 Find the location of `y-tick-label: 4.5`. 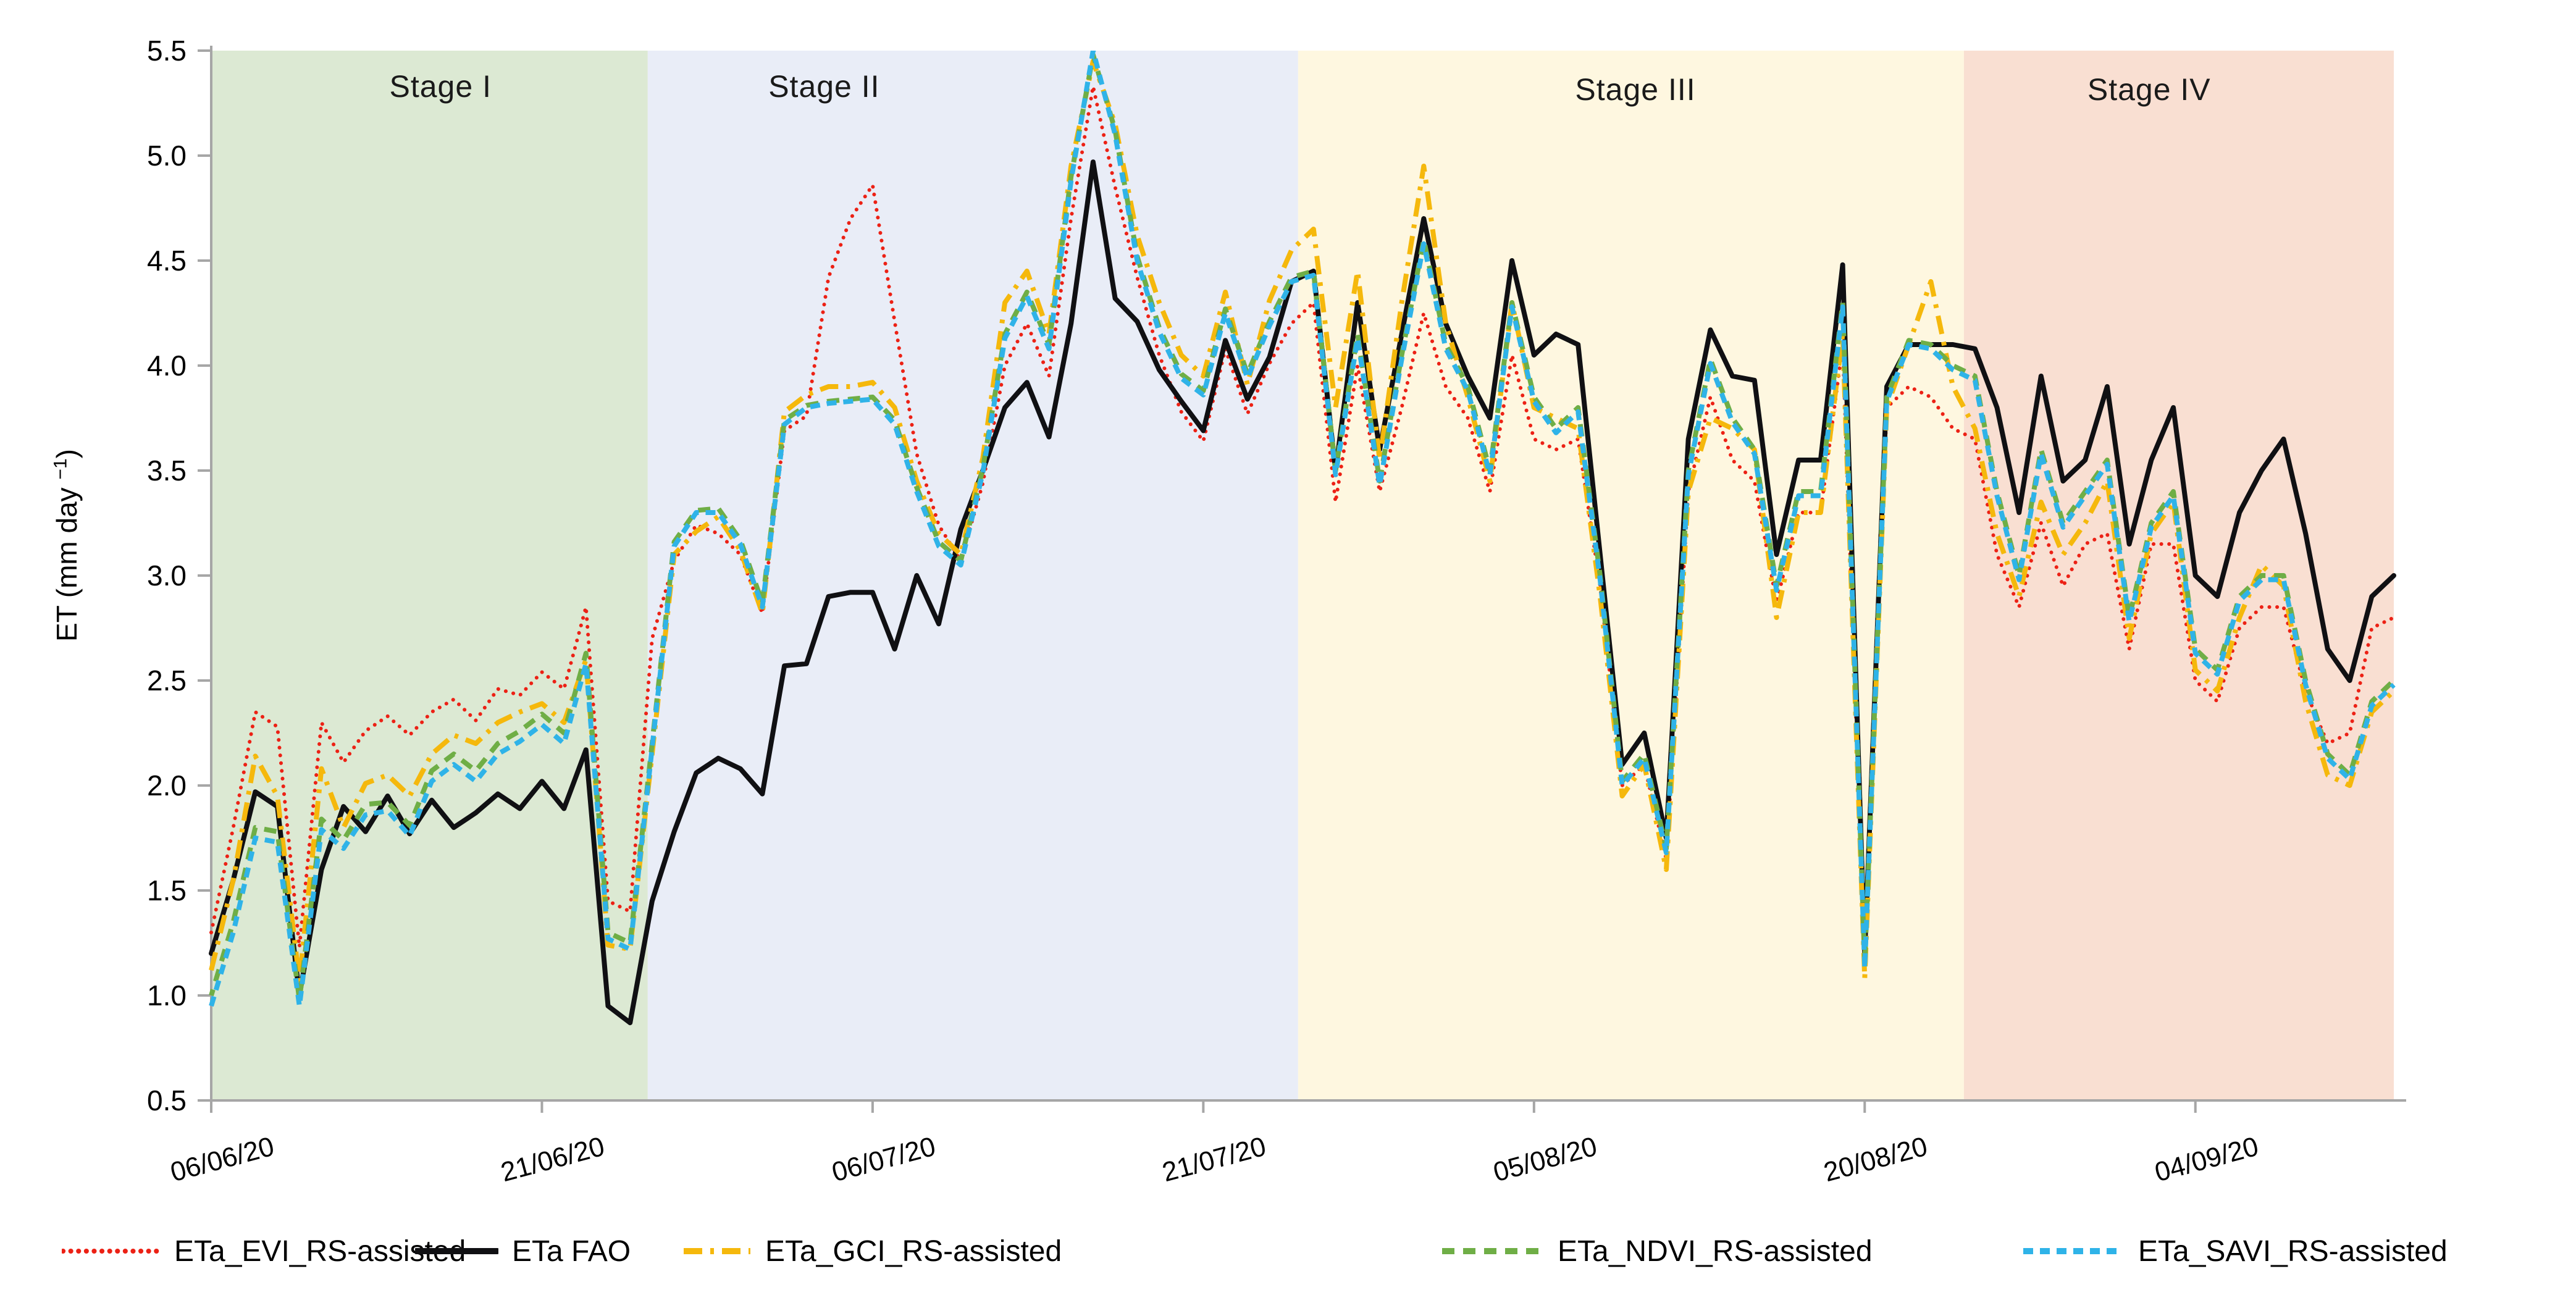

y-tick-label: 4.5 is located at coordinates (167, 261).